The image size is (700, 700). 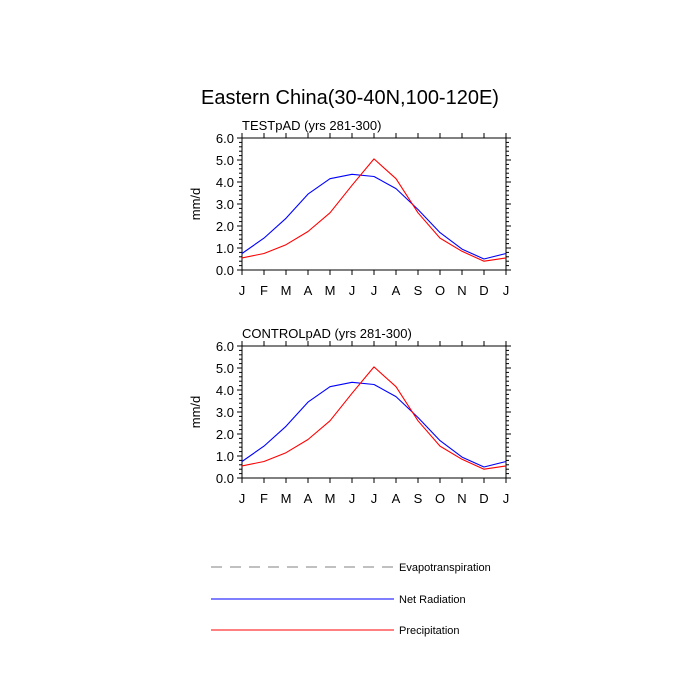 What do you see at coordinates (445, 568) in the screenshot?
I see `legend-label: Evapotranspiration` at bounding box center [445, 568].